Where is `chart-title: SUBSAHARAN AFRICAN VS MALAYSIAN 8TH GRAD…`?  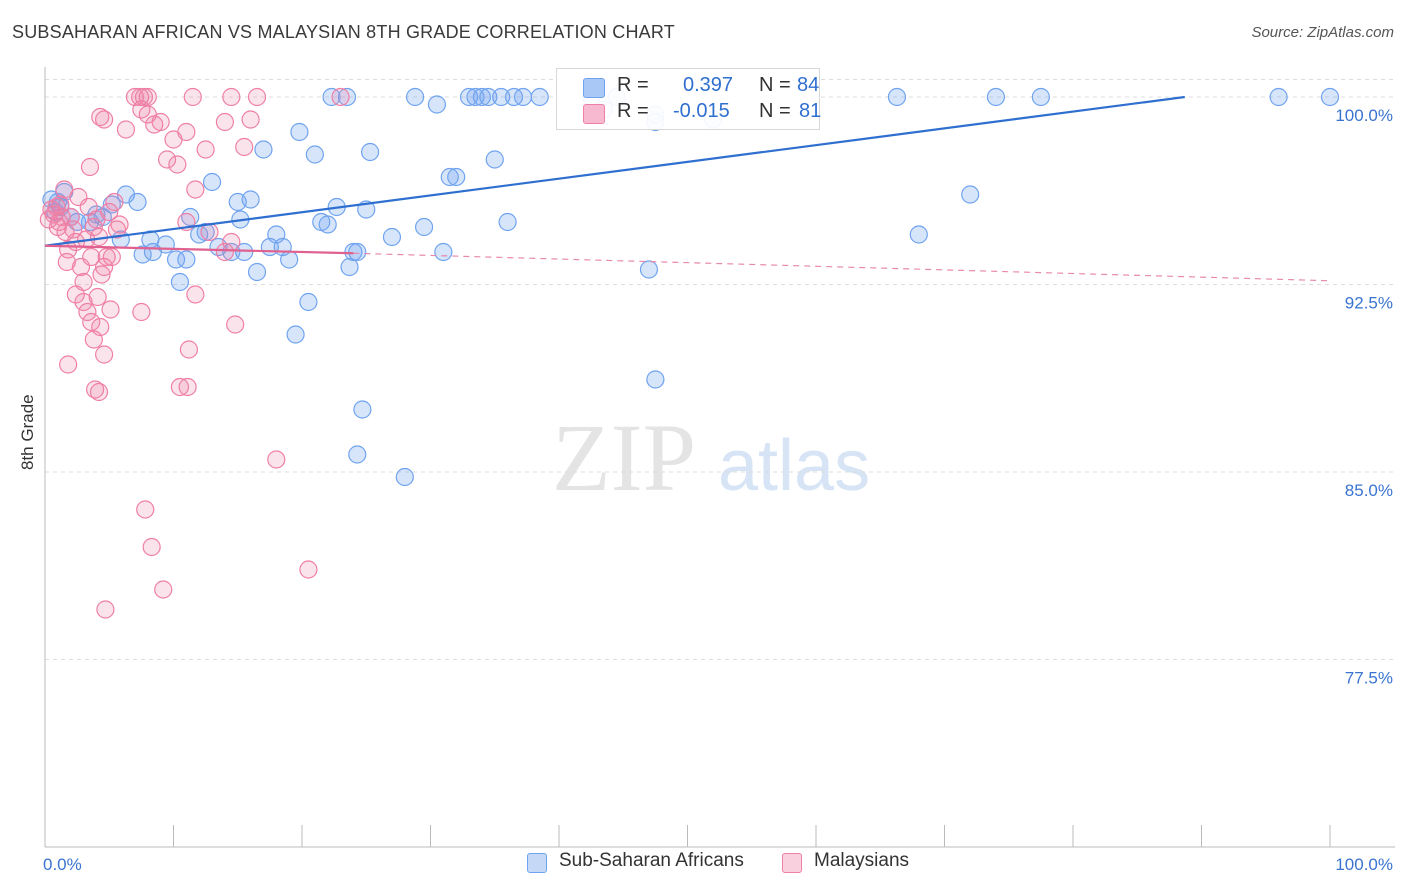
chart-title: SUBSAHARAN AFRICAN VS MALAYSIAN 8TH GRAD… is located at coordinates (343, 32).